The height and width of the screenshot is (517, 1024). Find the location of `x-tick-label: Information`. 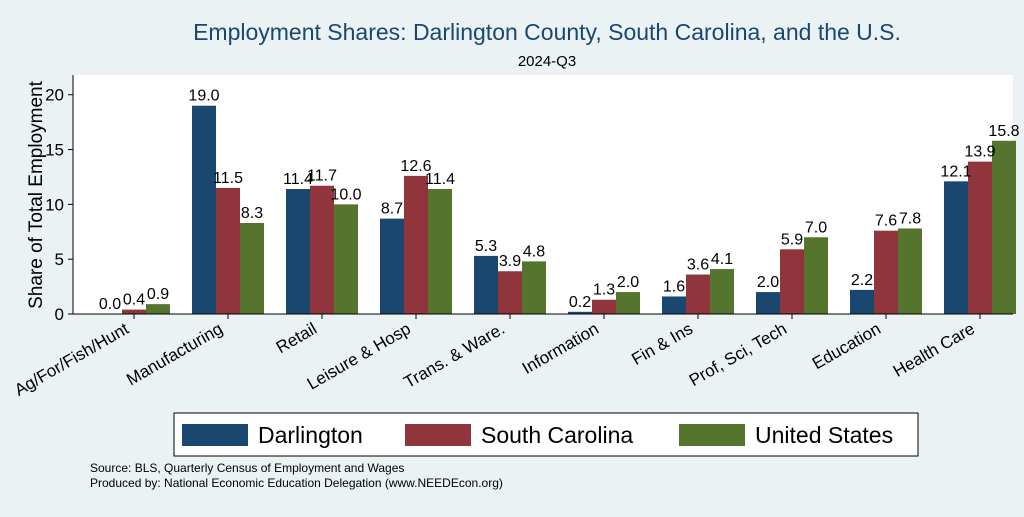

x-tick-label: Information is located at coordinates (560, 348).